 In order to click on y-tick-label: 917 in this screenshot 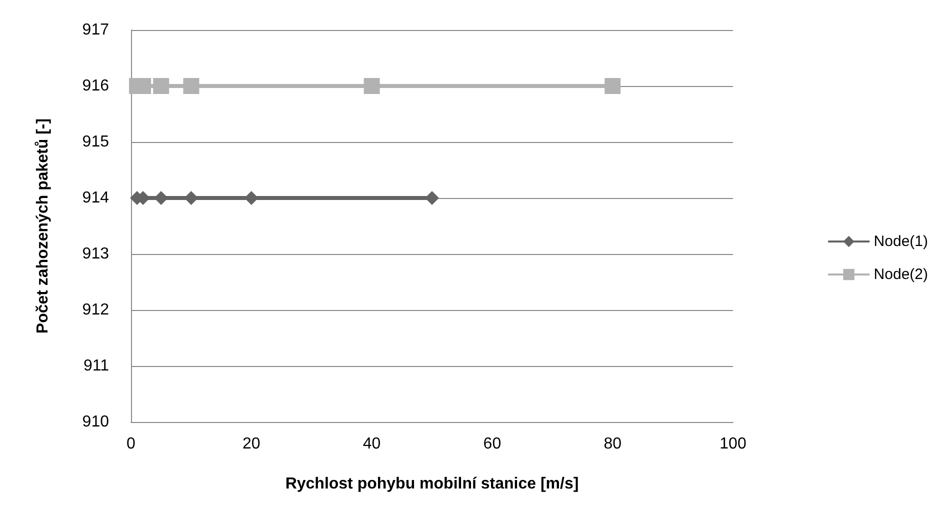, I will do `click(96, 30)`.